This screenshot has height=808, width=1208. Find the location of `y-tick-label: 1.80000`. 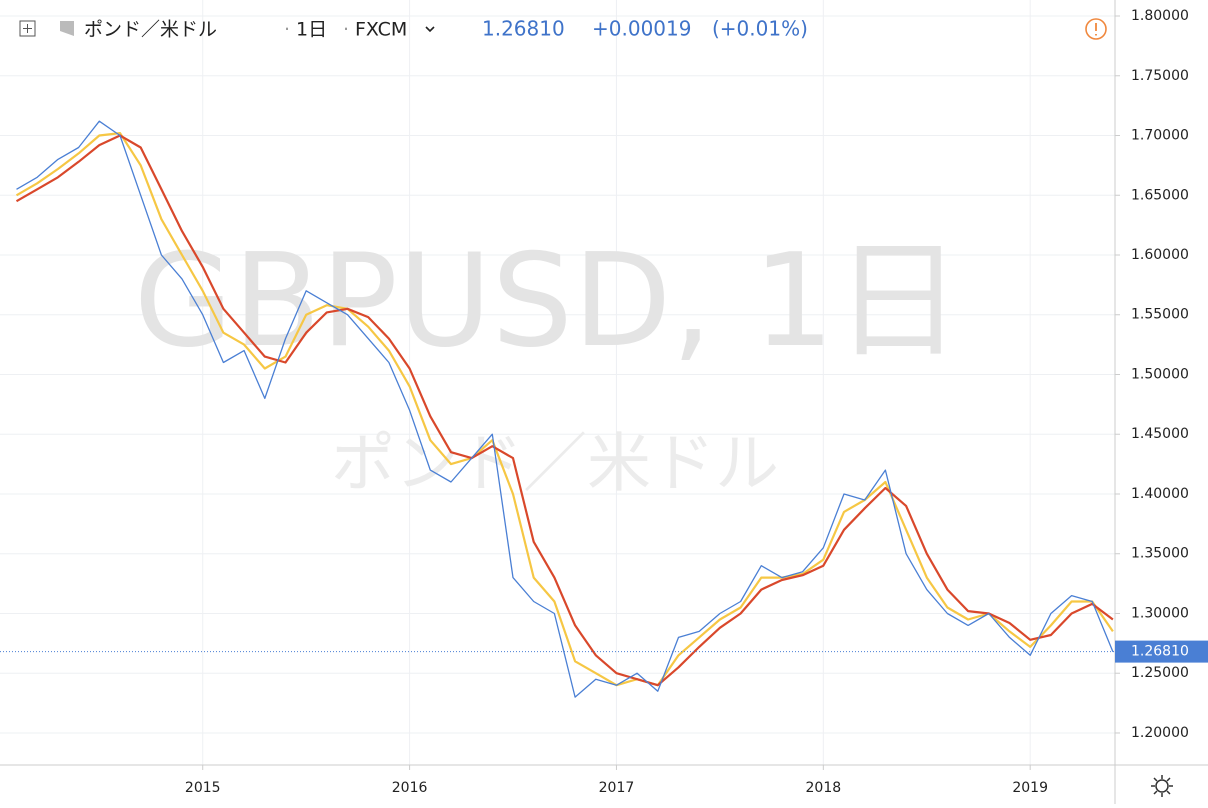

y-tick-label: 1.80000 is located at coordinates (1160, 16).